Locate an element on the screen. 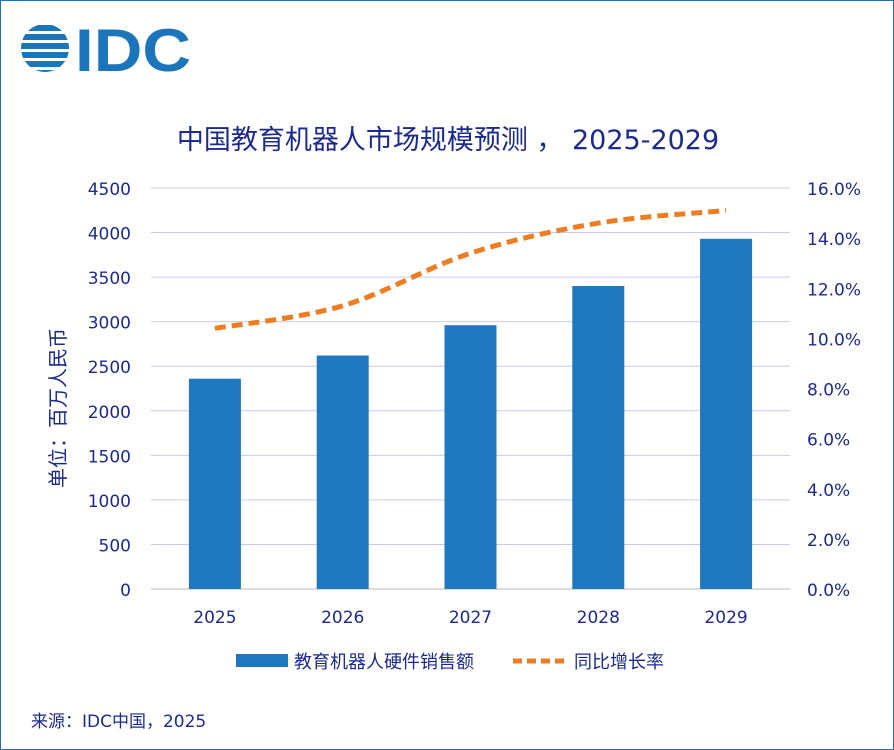  y-tick-label: 2000 is located at coordinates (109, 413).